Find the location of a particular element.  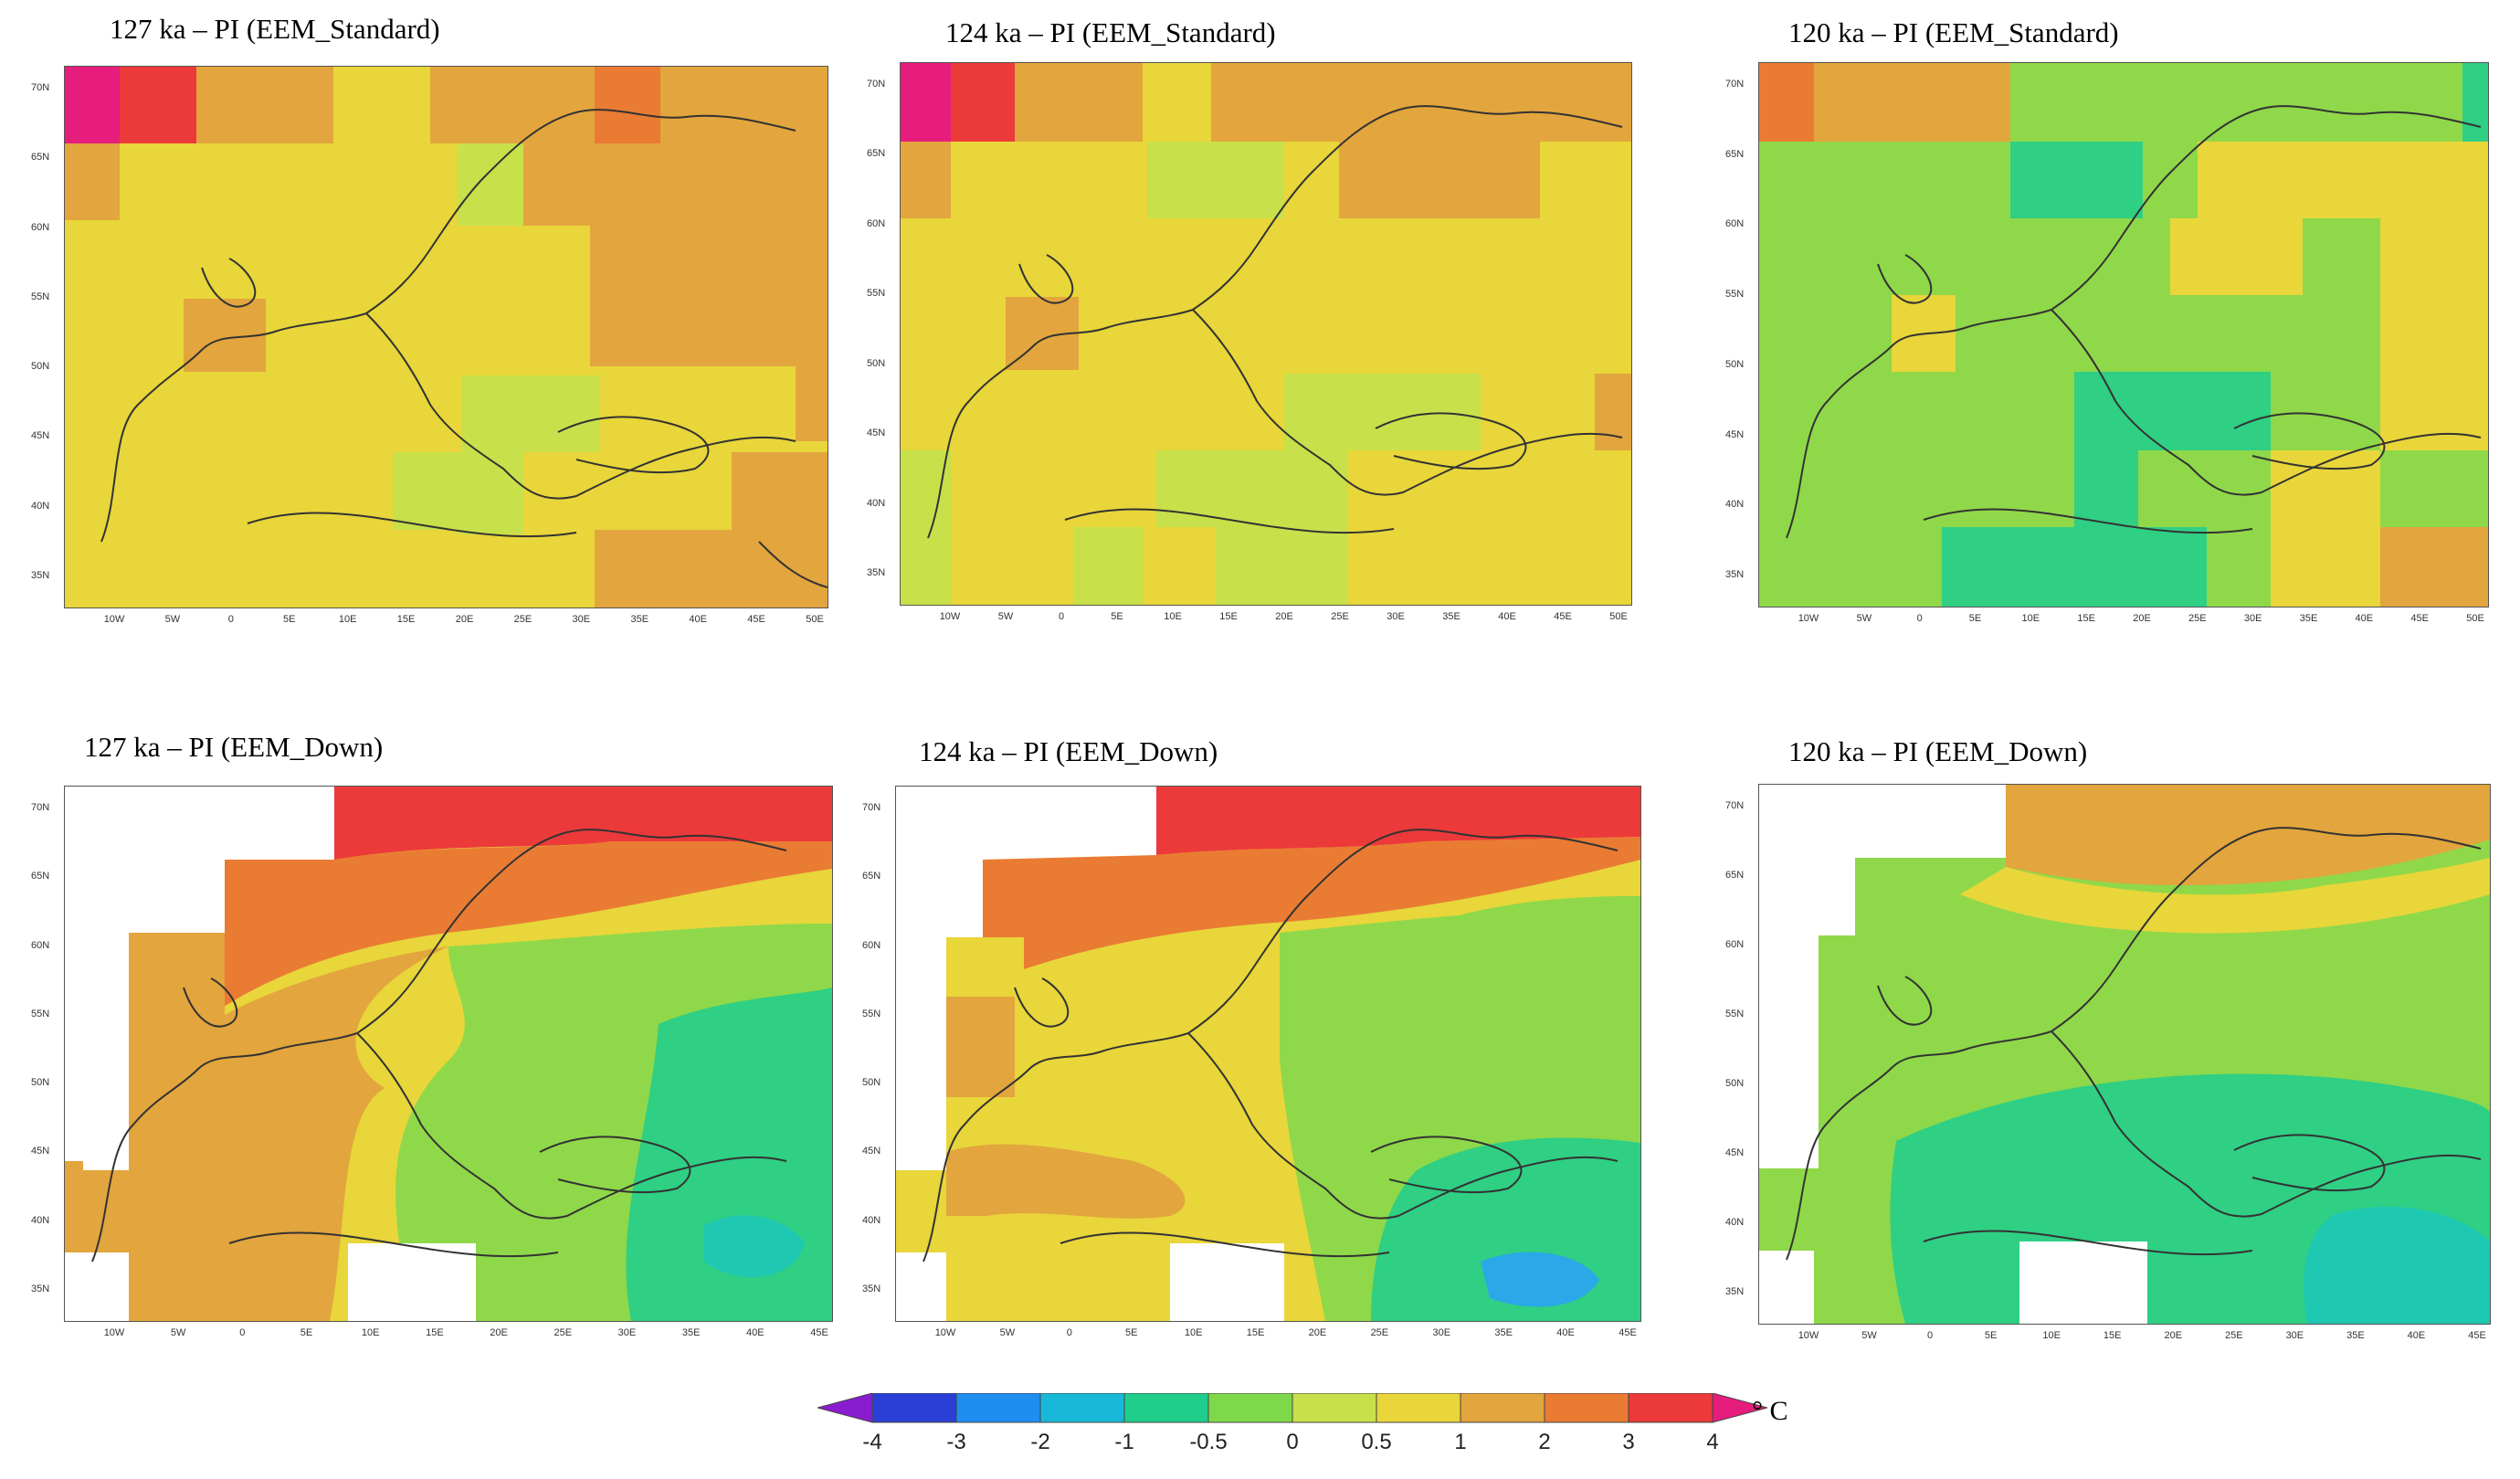

colorbar-tick-label: 0.5 is located at coordinates (1377, 1442).